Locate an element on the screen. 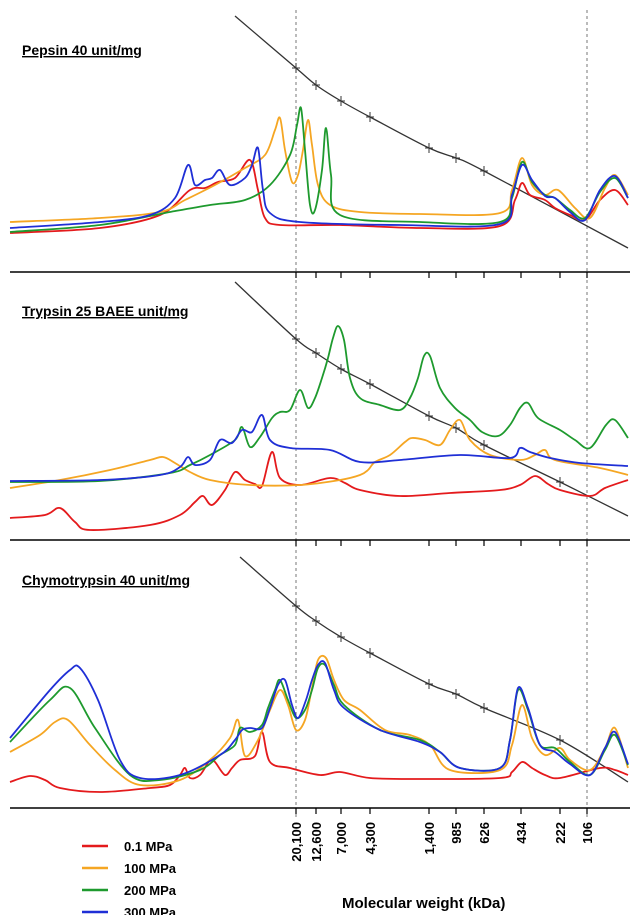  legend: 0.1 MPa 100 MPa 200 MPa 300 MPa is located at coordinates (129, 877).